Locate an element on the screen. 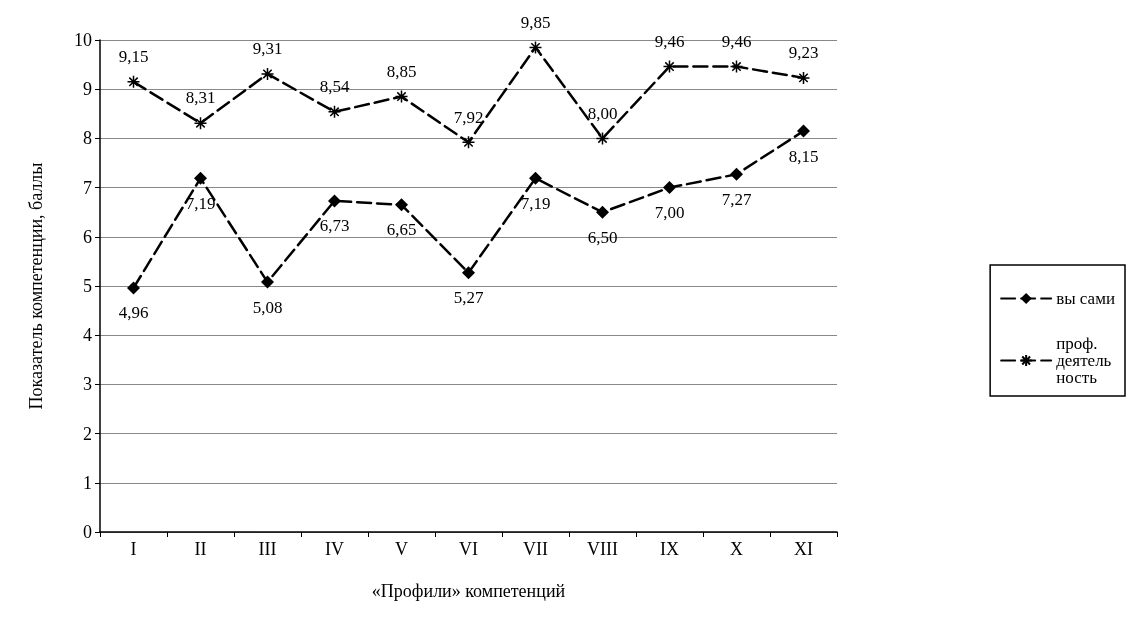 The height and width of the screenshot is (617, 1127). x-tick-label: IV is located at coordinates (334, 549).